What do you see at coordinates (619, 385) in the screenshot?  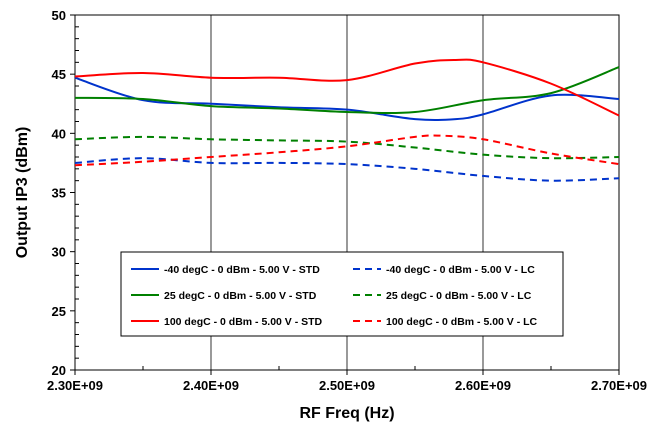 I see `x-tick-label: 2.70E+09` at bounding box center [619, 385].